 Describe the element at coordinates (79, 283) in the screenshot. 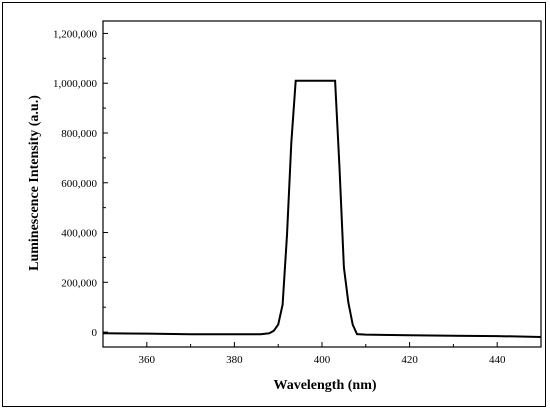

I see `y-tick-label: 200,000` at that location.